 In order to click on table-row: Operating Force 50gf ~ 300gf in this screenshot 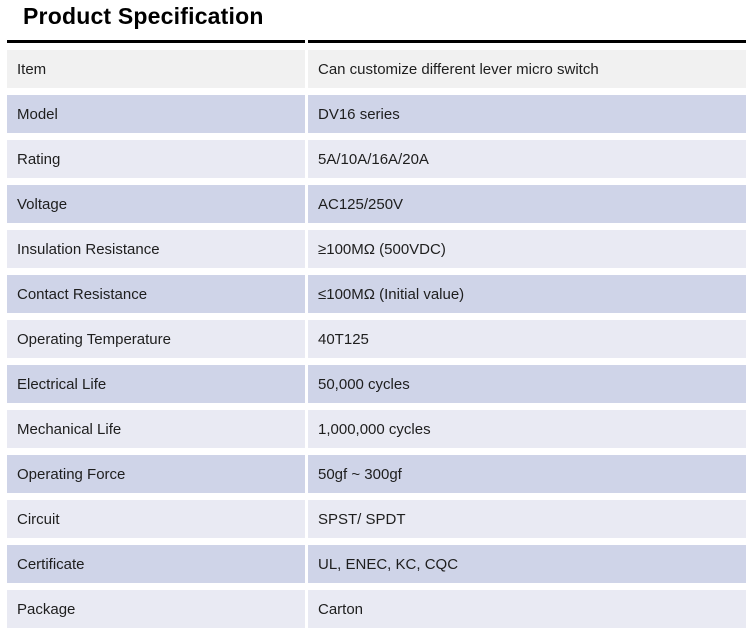, I will do `click(376, 474)`.